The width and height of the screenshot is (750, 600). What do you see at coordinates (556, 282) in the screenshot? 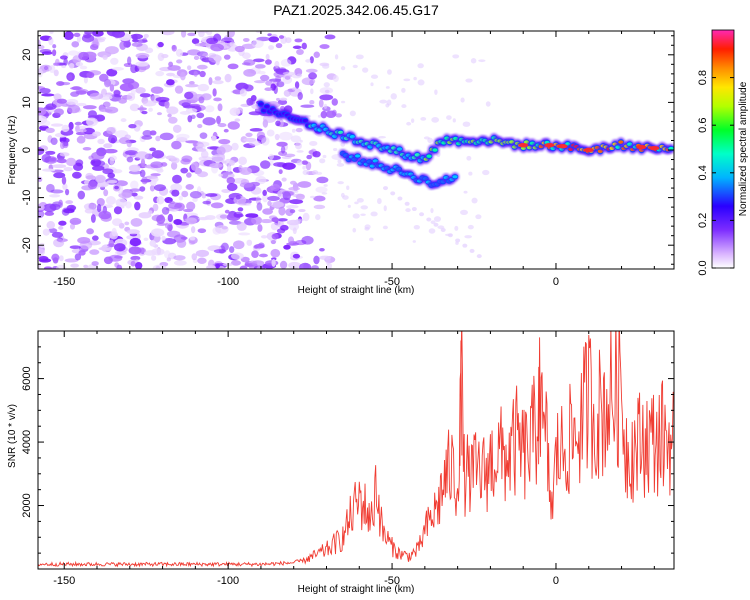
I see `x-tick-label: 0` at bounding box center [556, 282].